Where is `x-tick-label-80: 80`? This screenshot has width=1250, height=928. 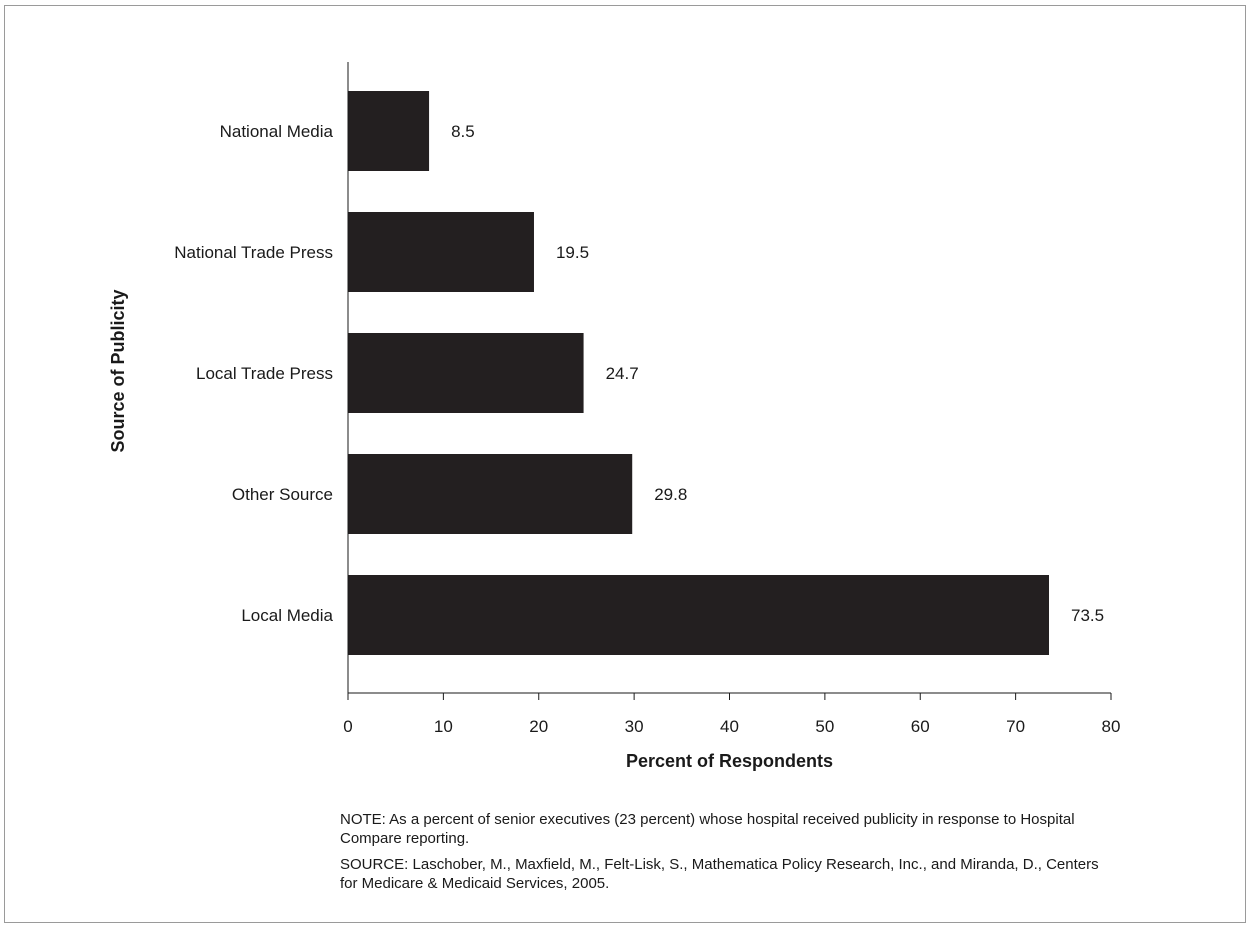
x-tick-label-80: 80 is located at coordinates (1111, 726).